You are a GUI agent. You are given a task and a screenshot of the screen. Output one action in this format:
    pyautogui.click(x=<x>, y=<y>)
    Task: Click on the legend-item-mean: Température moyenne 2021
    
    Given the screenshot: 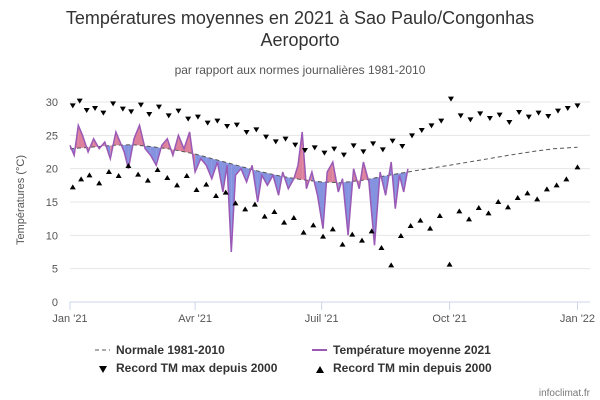 What is the action you would take?
    pyautogui.click(x=401, y=350)
    